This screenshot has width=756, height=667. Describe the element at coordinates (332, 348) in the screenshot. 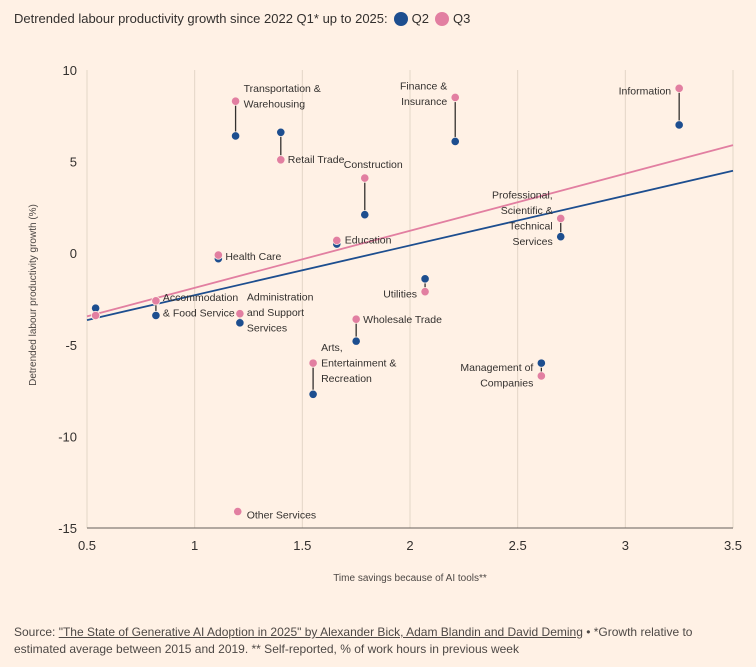

I see `point-label: Arts,` at that location.